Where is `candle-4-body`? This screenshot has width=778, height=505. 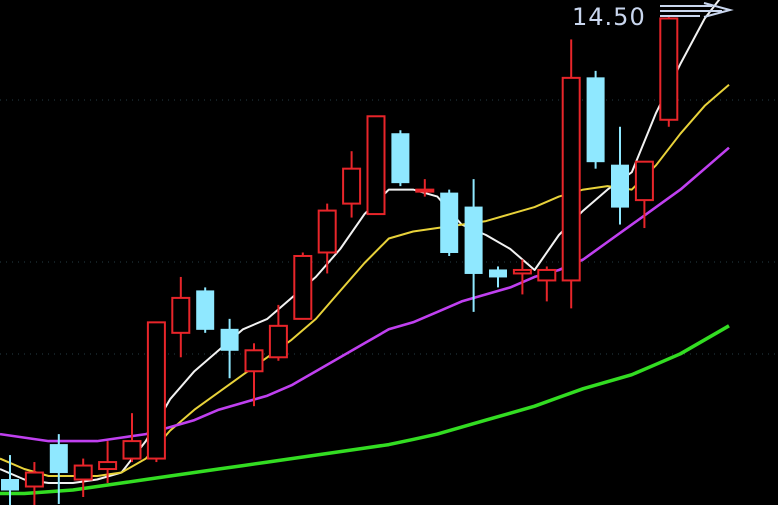 candle-4-body is located at coordinates (108, 466).